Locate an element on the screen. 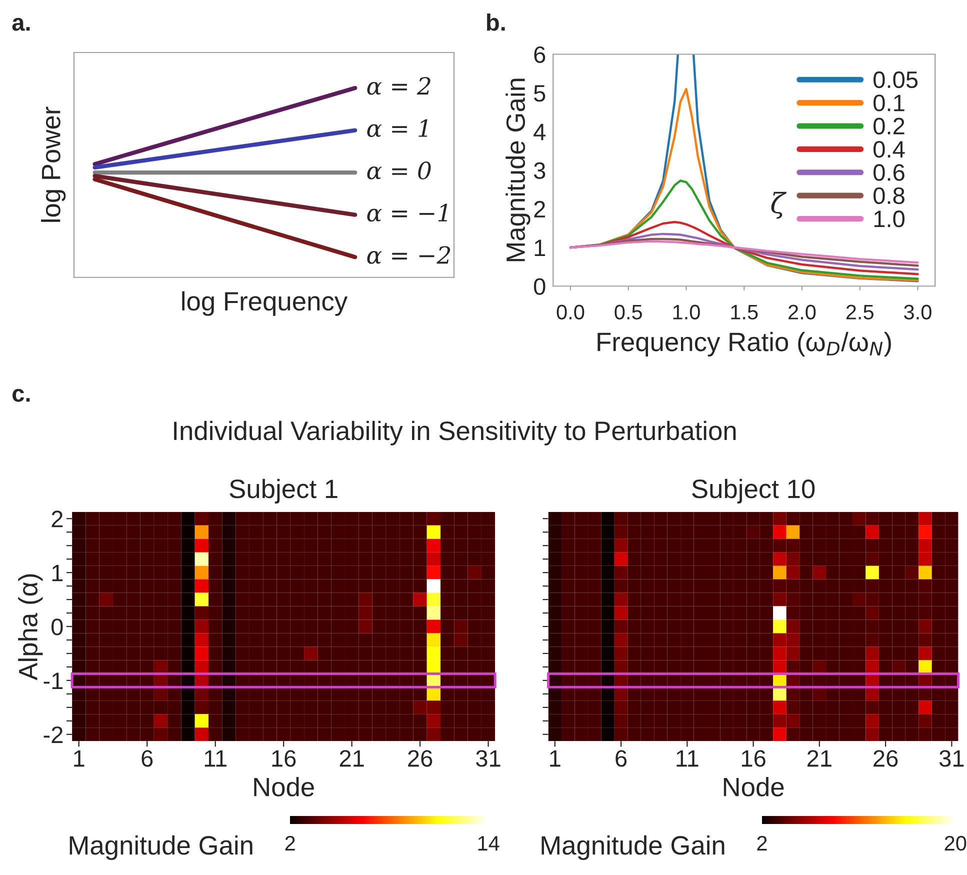  x-tick-label: 2.5 is located at coordinates (860, 312).